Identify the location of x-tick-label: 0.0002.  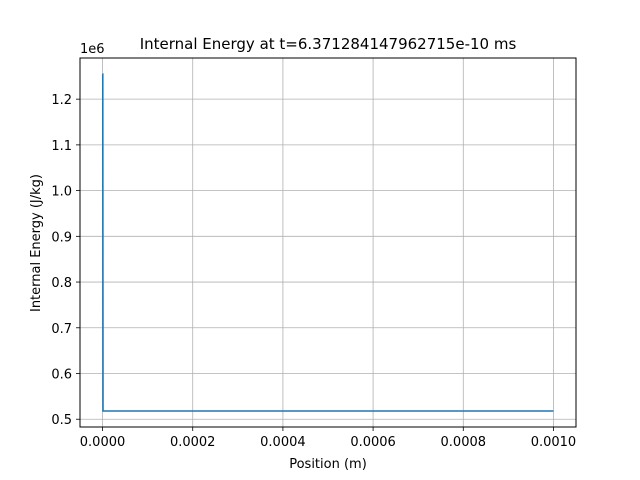
(193, 442).